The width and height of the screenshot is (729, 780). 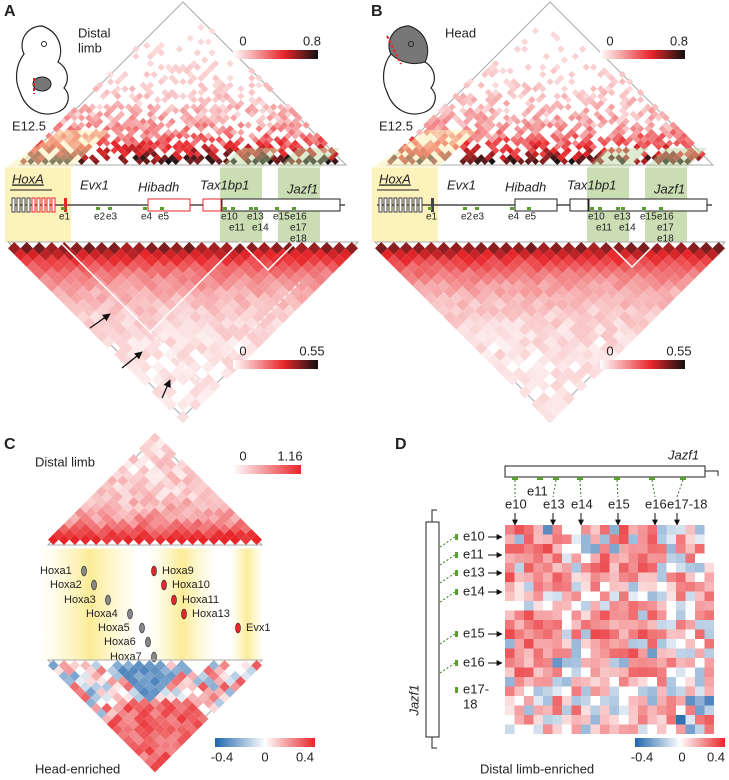 I want to click on label: e15, so click(x=281, y=217).